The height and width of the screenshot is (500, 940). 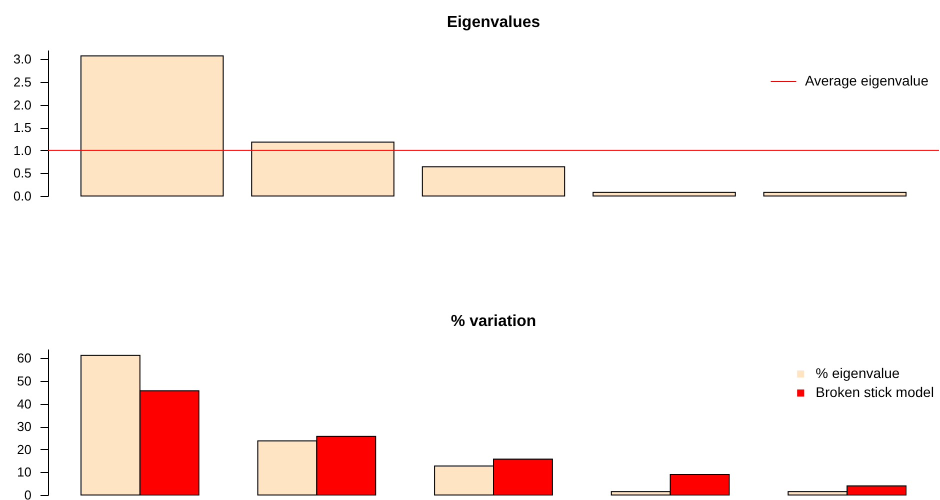 I want to click on y-tick-label: 20, so click(x=24, y=449).